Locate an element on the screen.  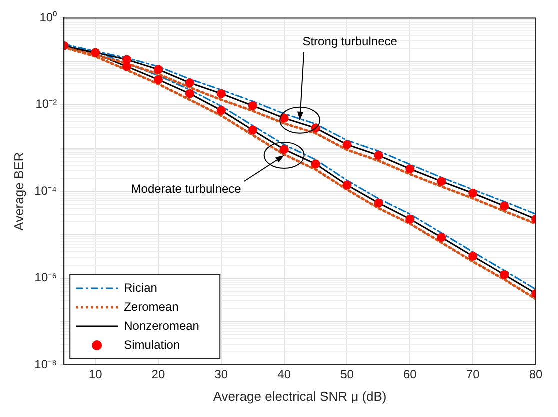
y-tick-label: 10⁻⁸ is located at coordinates (46, 364).